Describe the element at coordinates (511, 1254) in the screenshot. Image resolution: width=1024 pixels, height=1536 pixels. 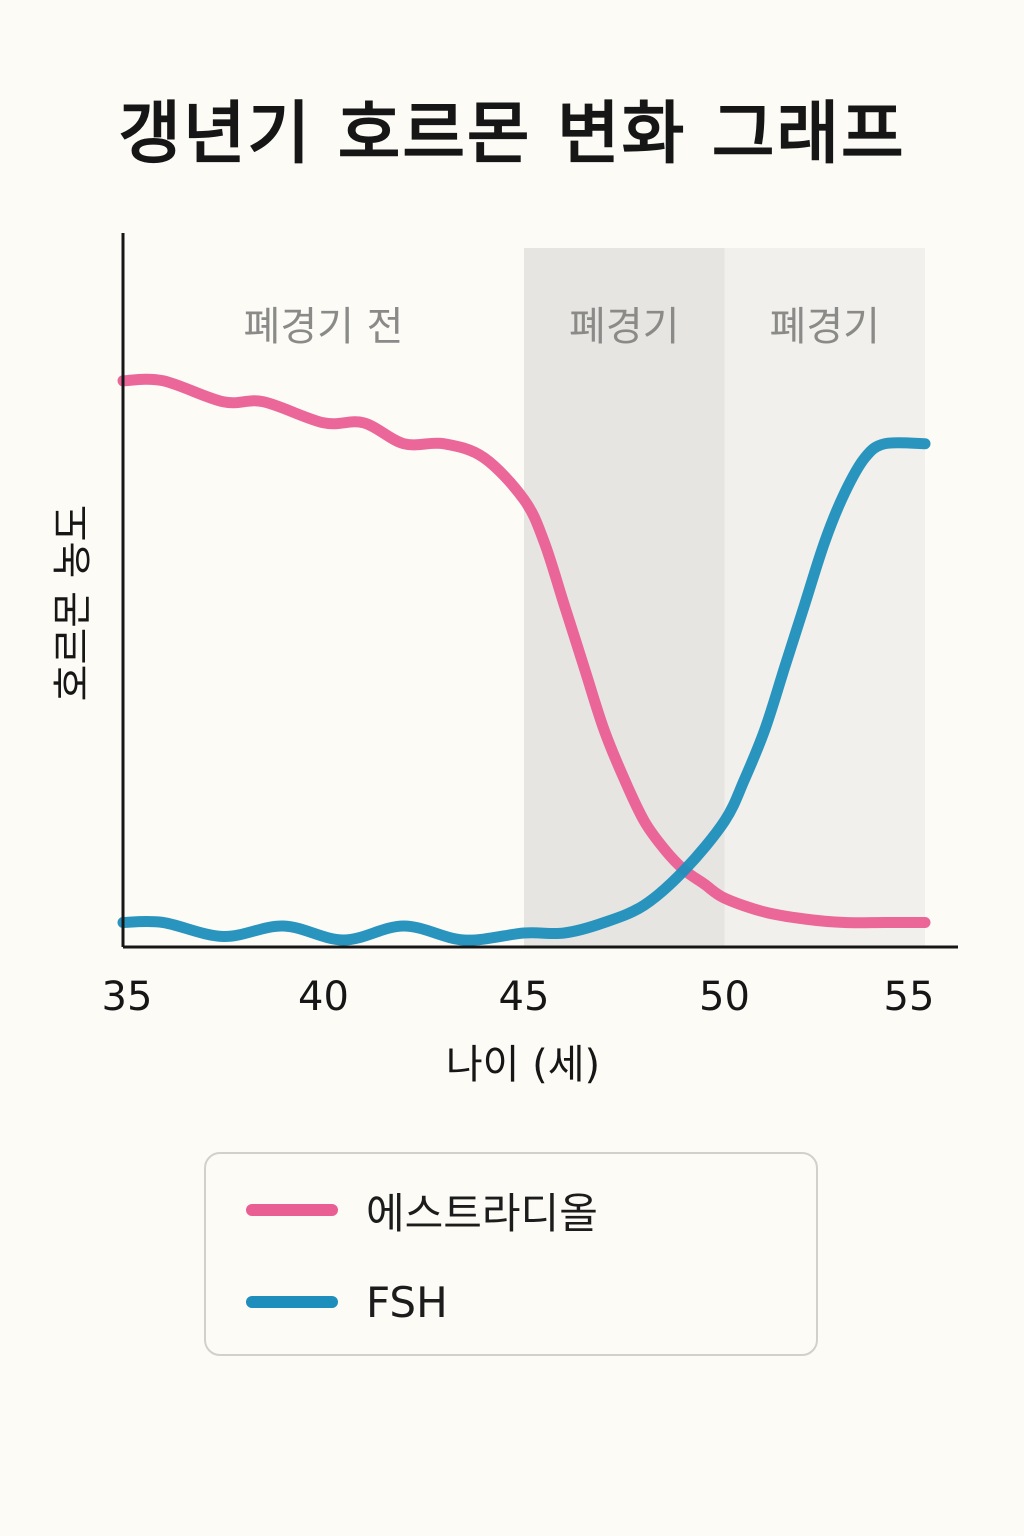
I see `legend: 에스트라디올 FSH` at that location.